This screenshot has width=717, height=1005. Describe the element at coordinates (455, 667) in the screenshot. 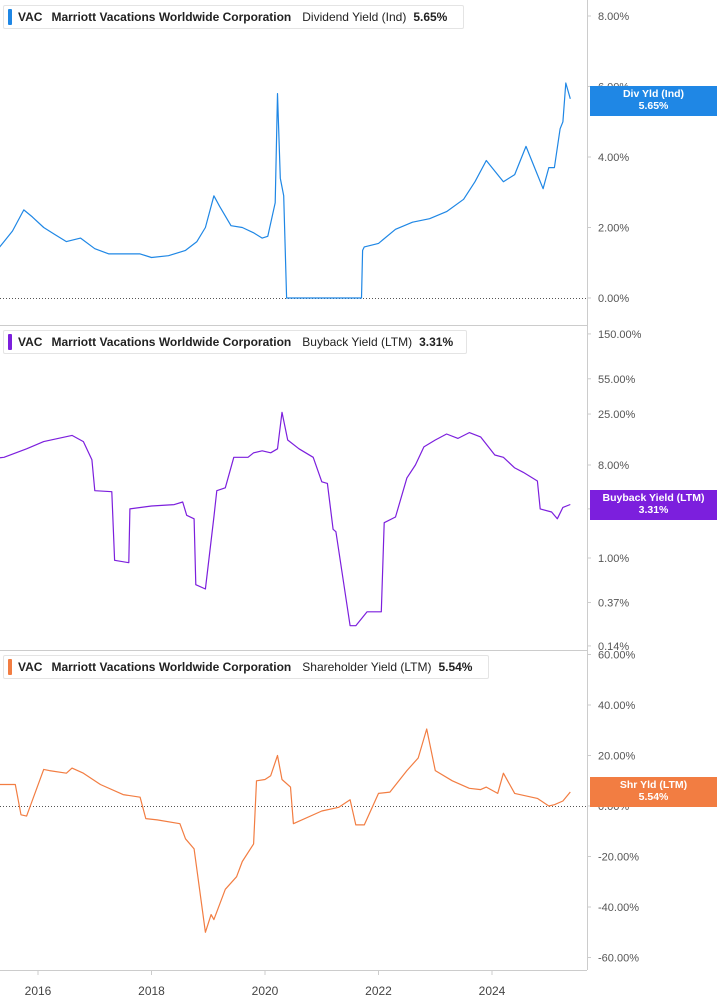

I see `legend-value: 5.54%` at that location.